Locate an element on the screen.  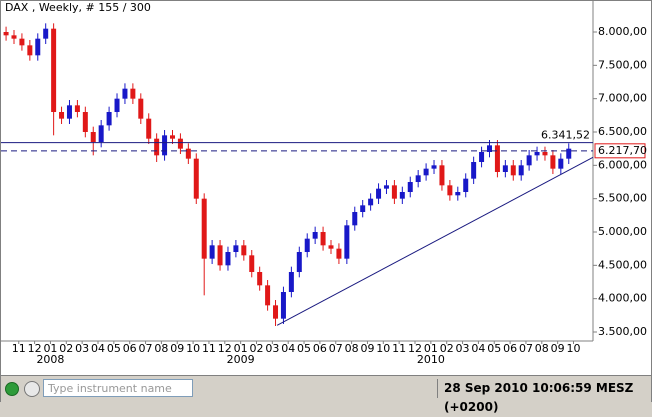
instrument-search: Type instrument name is located at coordinates (118, 388).